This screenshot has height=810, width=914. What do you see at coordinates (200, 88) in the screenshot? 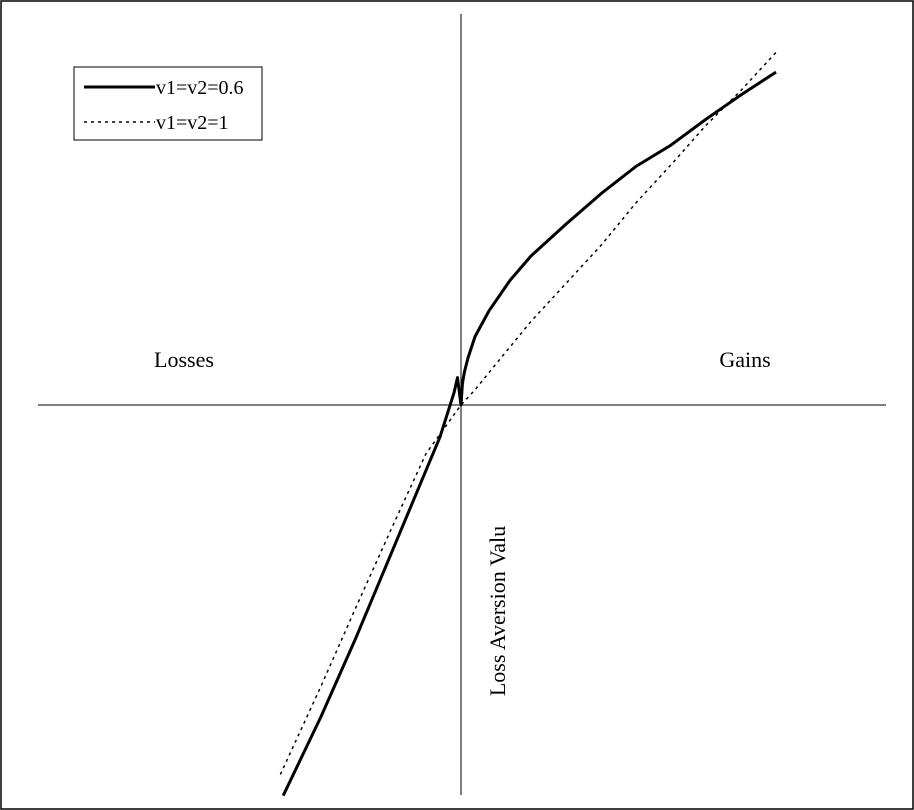
I see `legend-label-v06: v1=v2=0.6` at bounding box center [200, 88].